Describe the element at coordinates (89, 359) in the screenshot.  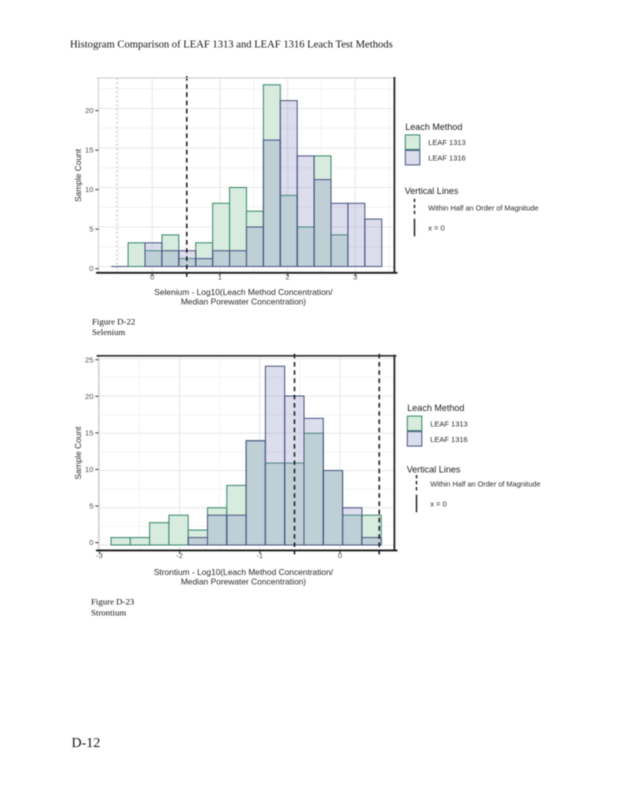
I see `svg-text: 25` at that location.